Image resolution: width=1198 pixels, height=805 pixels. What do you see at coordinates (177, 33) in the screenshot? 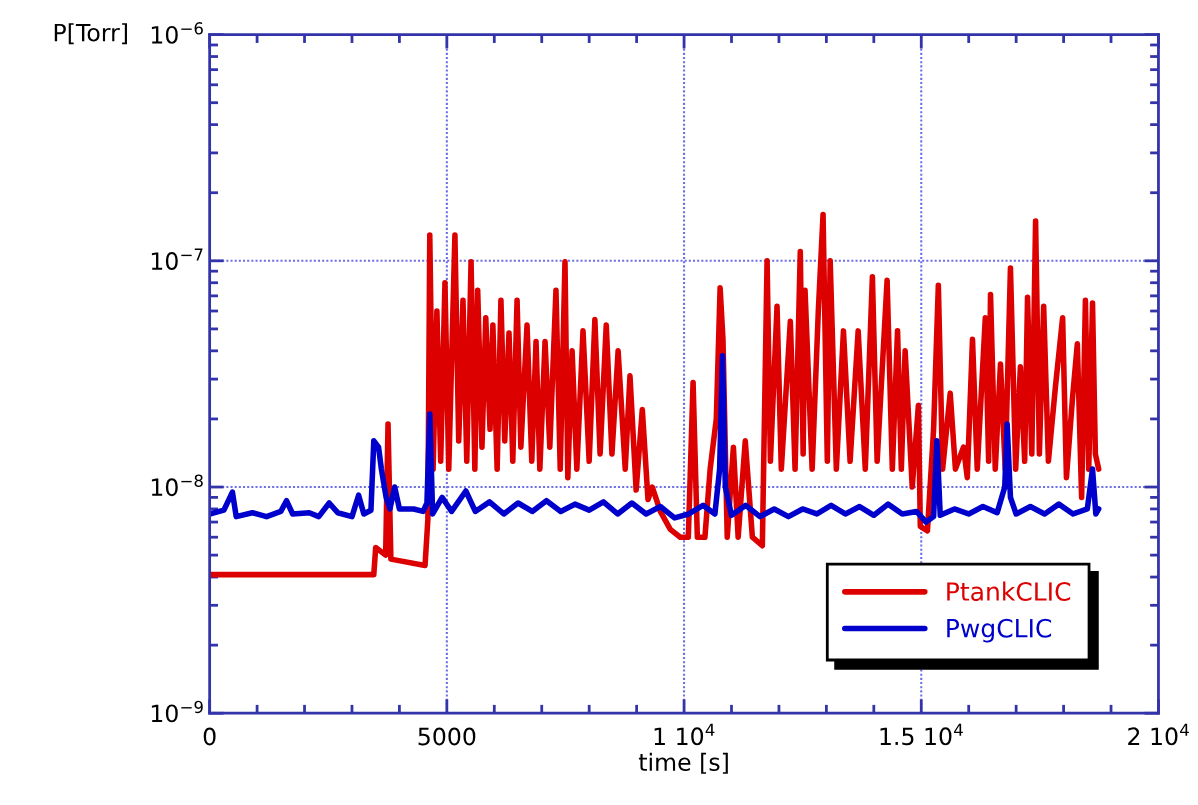
I see `y-tick-label: 10$^{−6}$` at bounding box center [177, 33].